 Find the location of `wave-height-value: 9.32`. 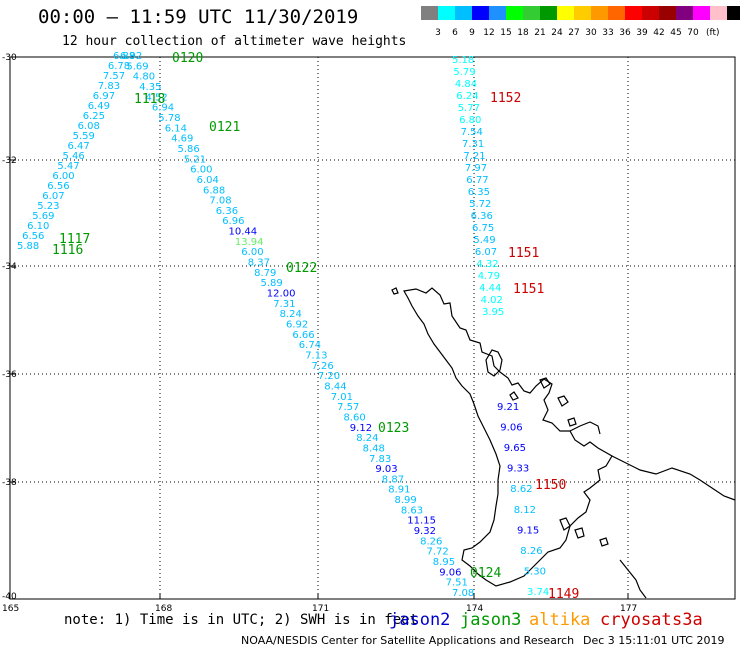

wave-height-value: 9.32 is located at coordinates (425, 531).